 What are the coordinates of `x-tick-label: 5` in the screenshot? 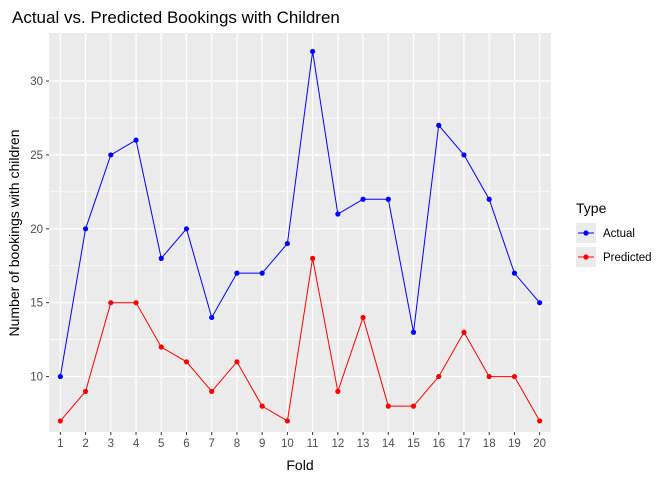 It's located at (161, 444).